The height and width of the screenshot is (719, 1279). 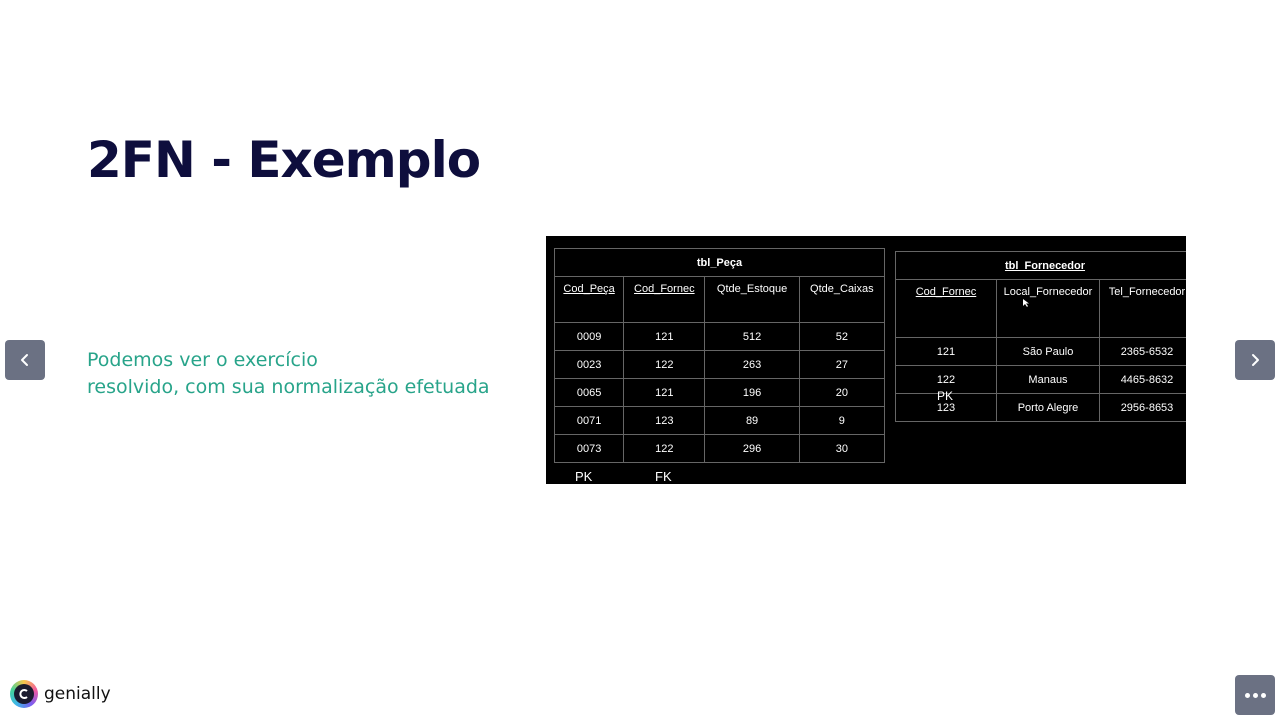 What do you see at coordinates (1048, 351) in the screenshot?
I see `table-cell: São Paulo` at bounding box center [1048, 351].